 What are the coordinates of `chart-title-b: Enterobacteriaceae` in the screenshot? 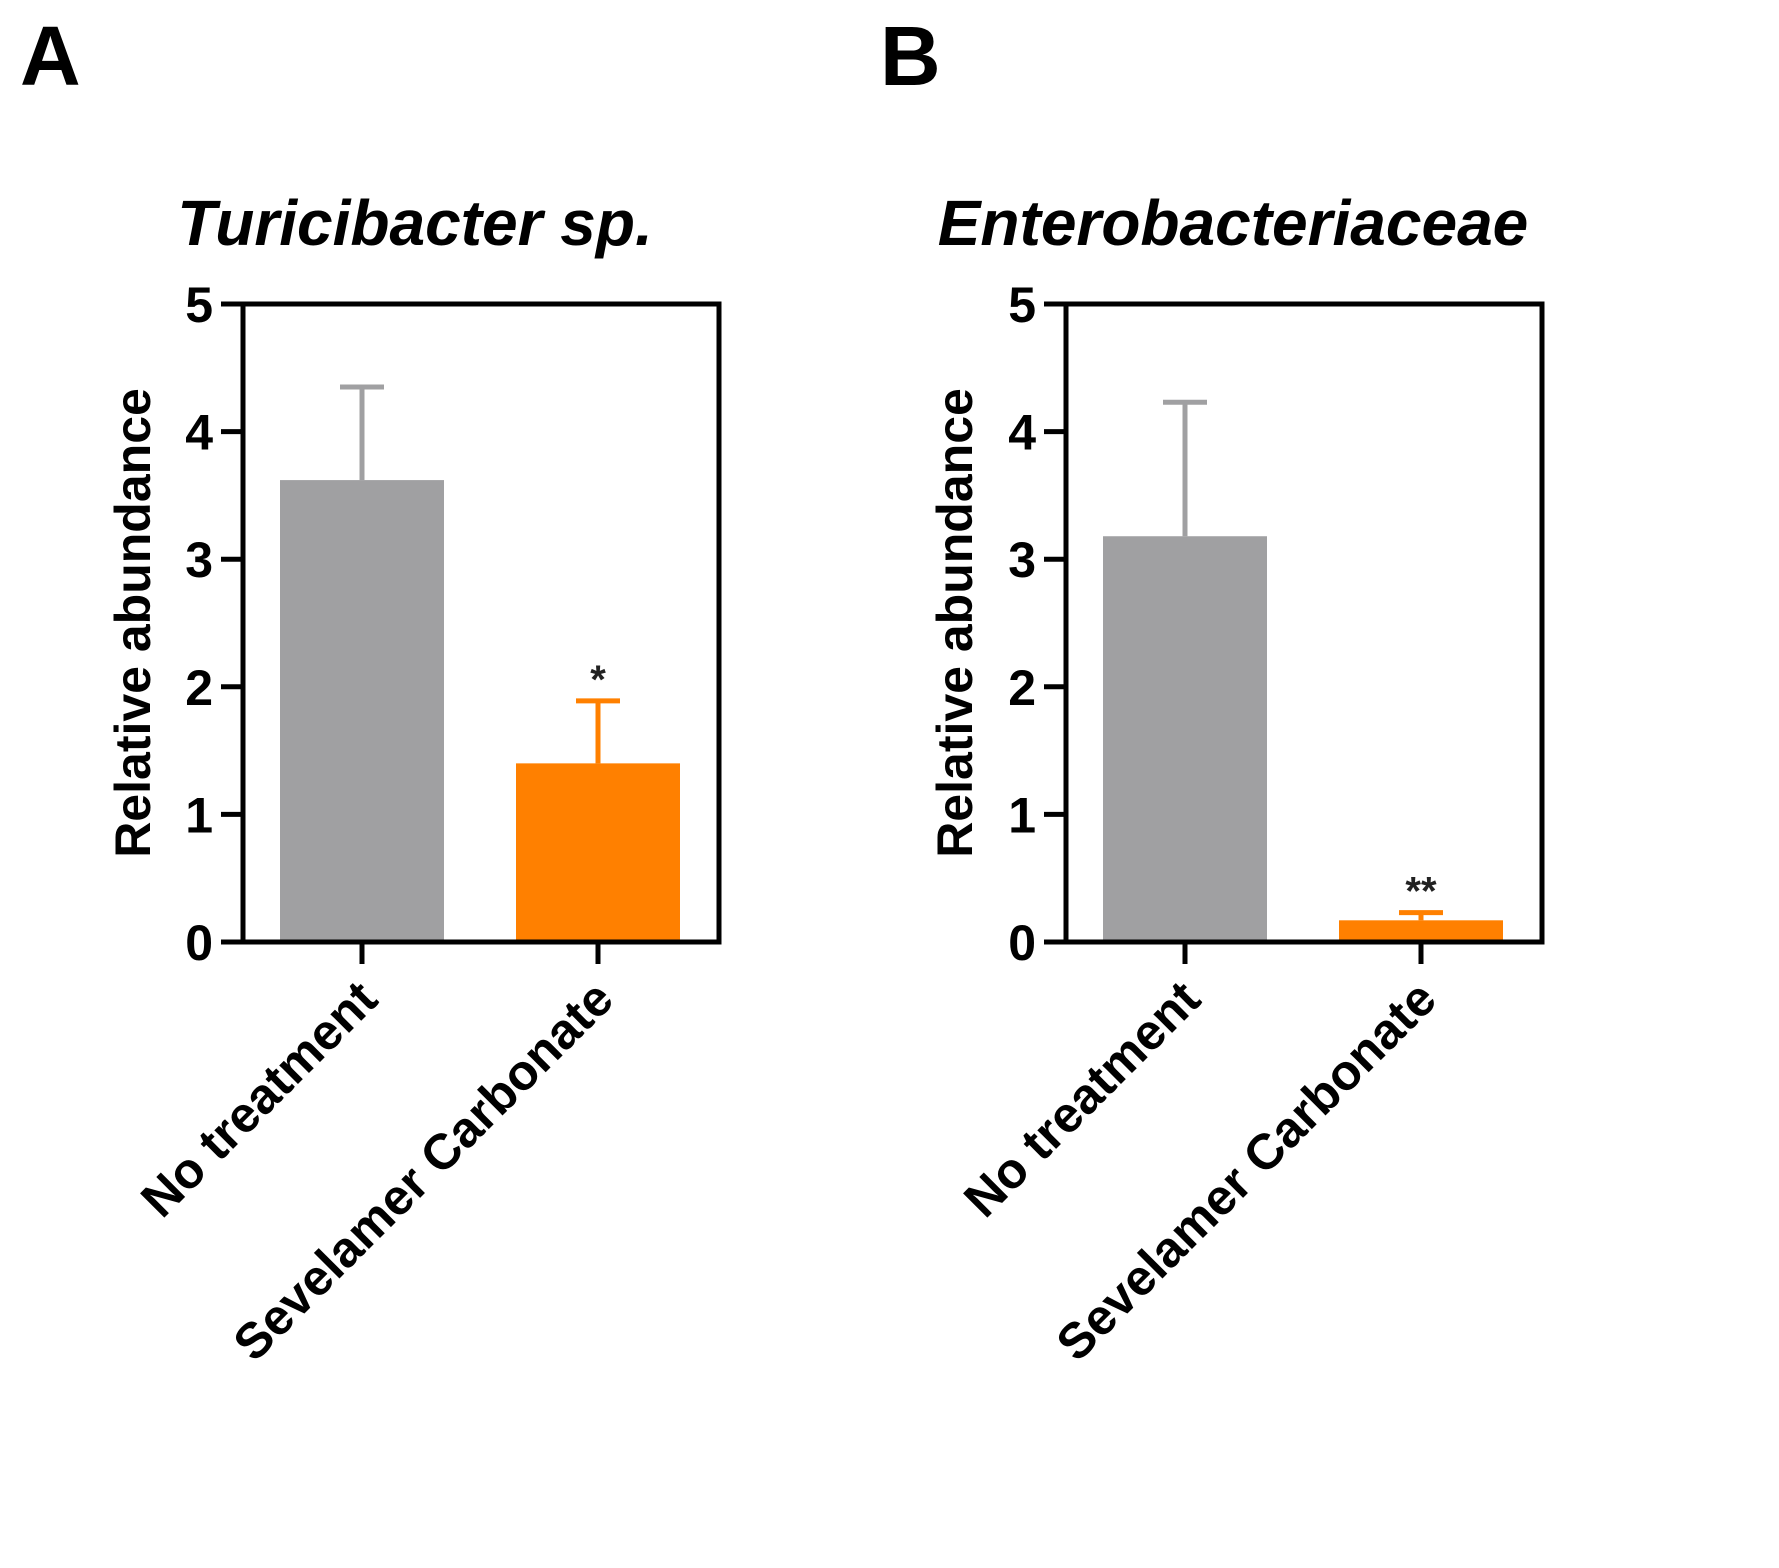 It's located at (1233, 223).